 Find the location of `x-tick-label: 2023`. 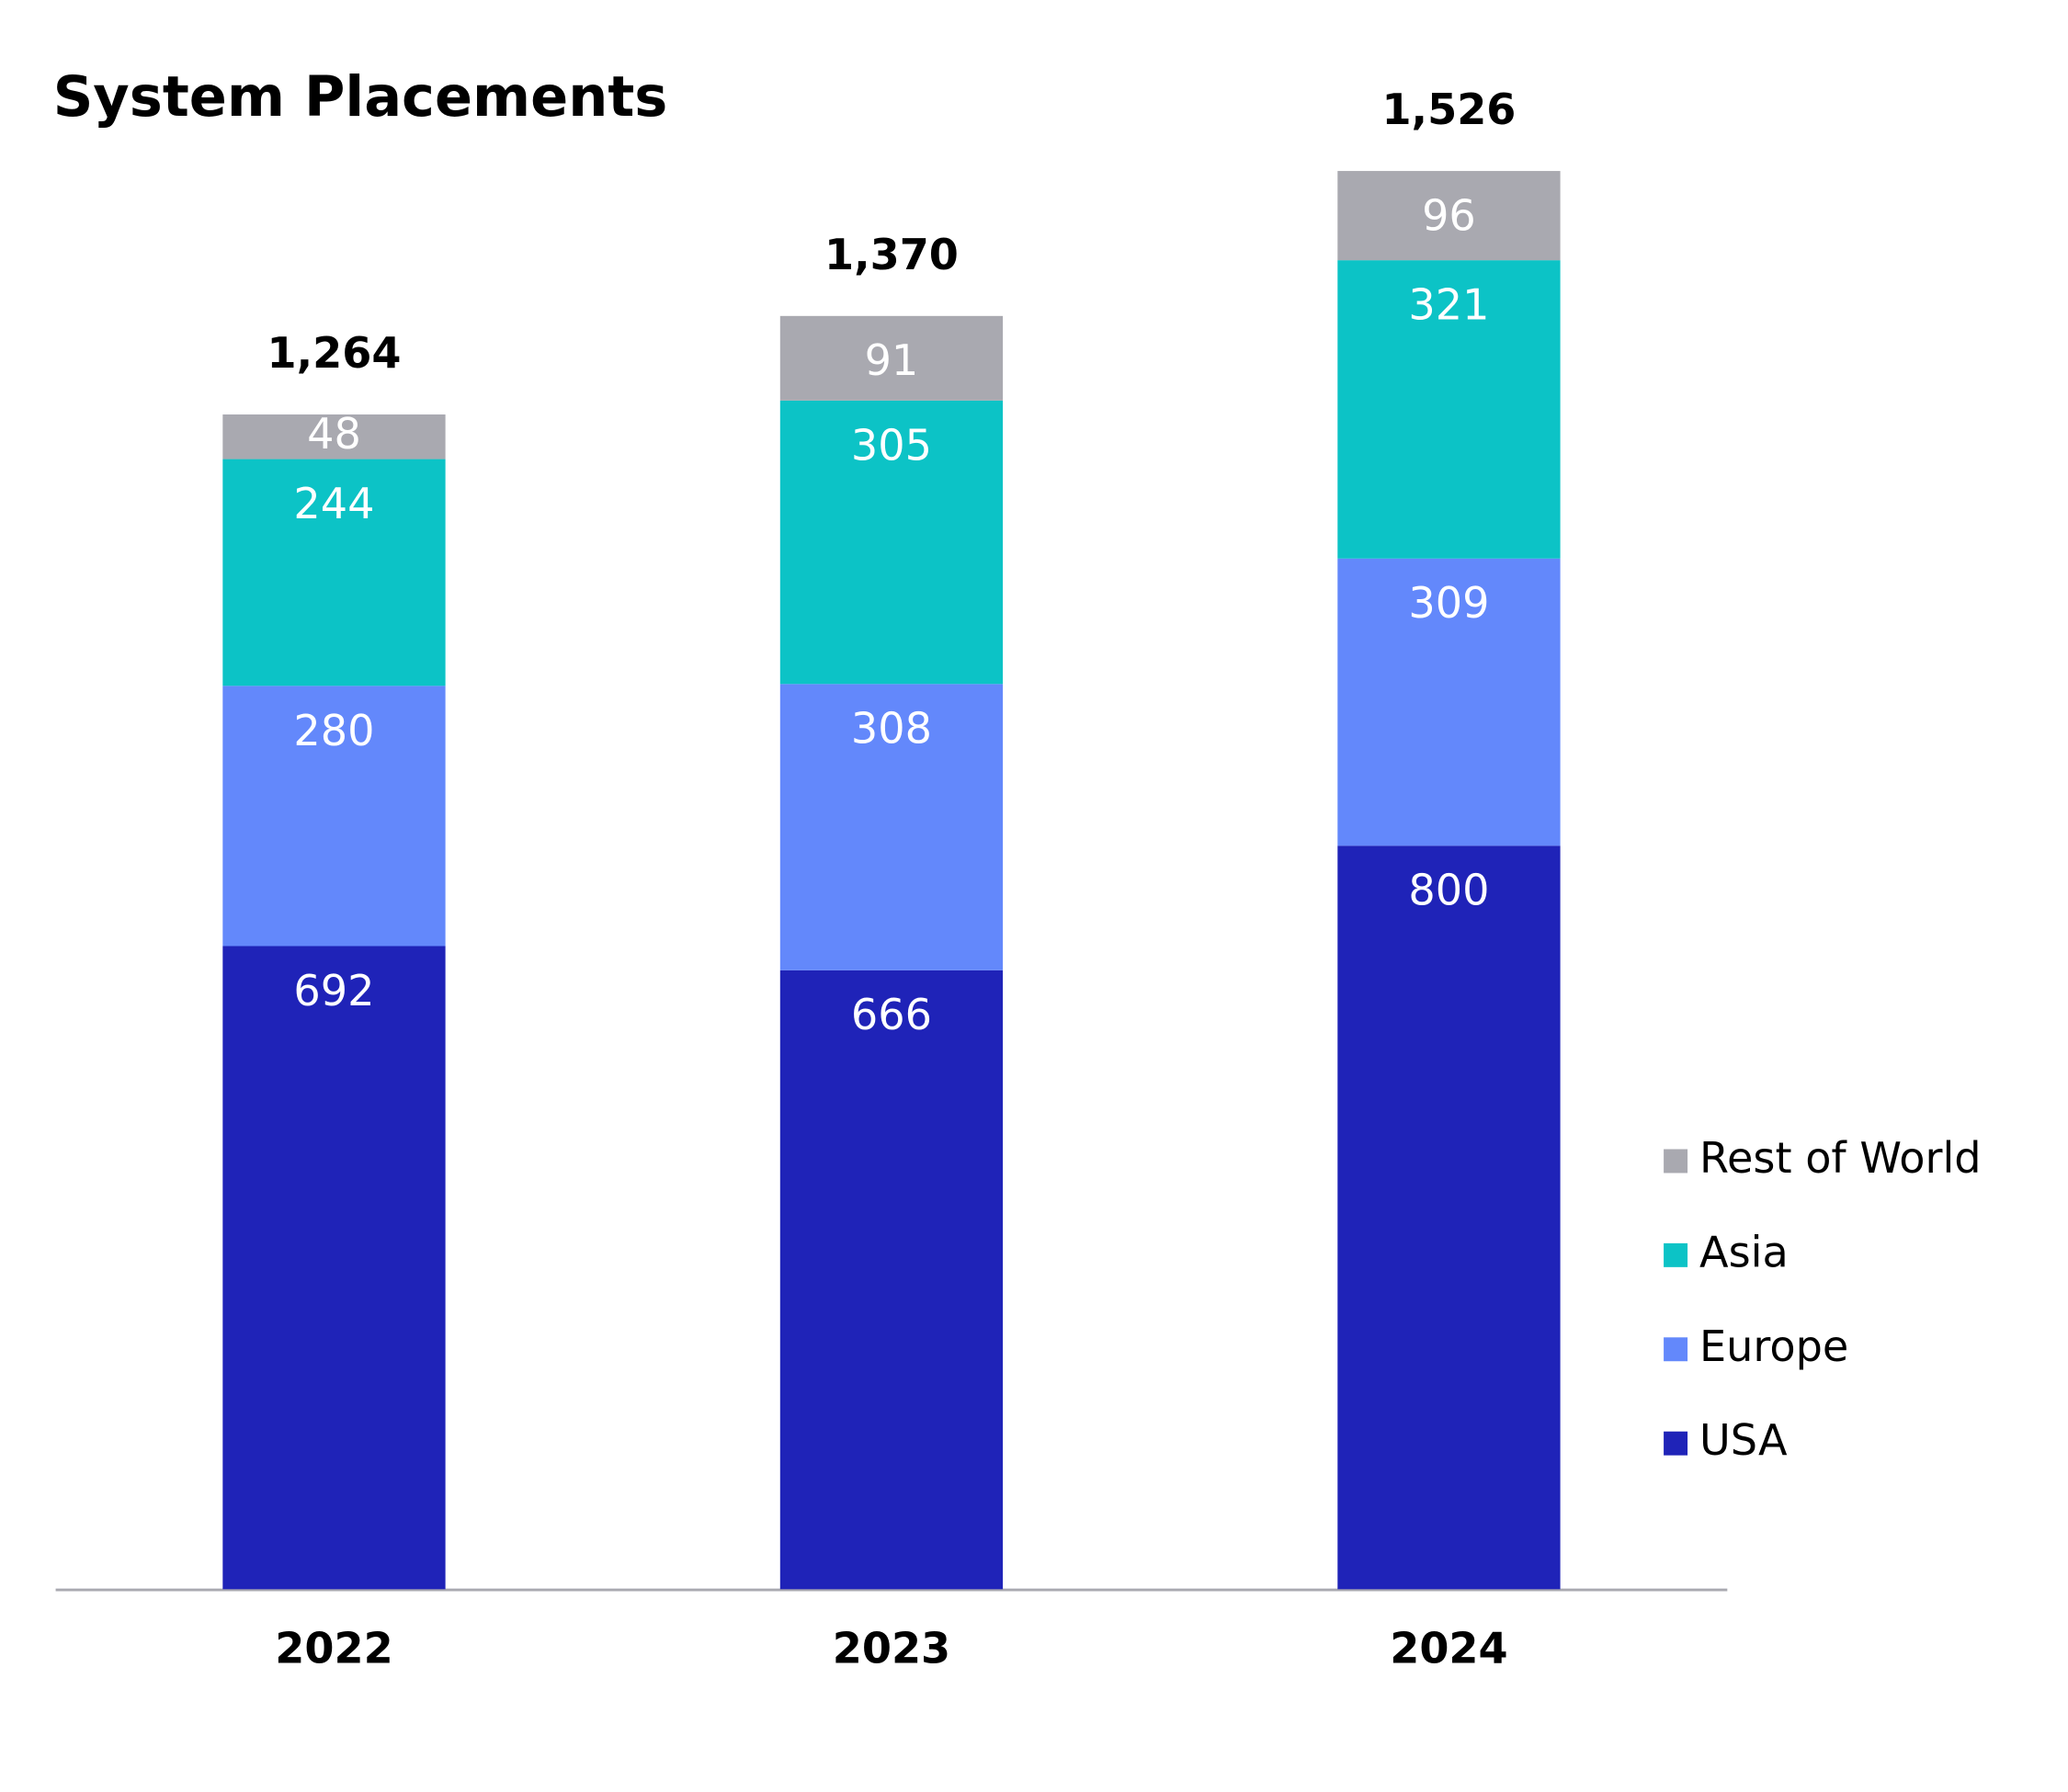

x-tick-label: 2023 is located at coordinates (891, 1648).